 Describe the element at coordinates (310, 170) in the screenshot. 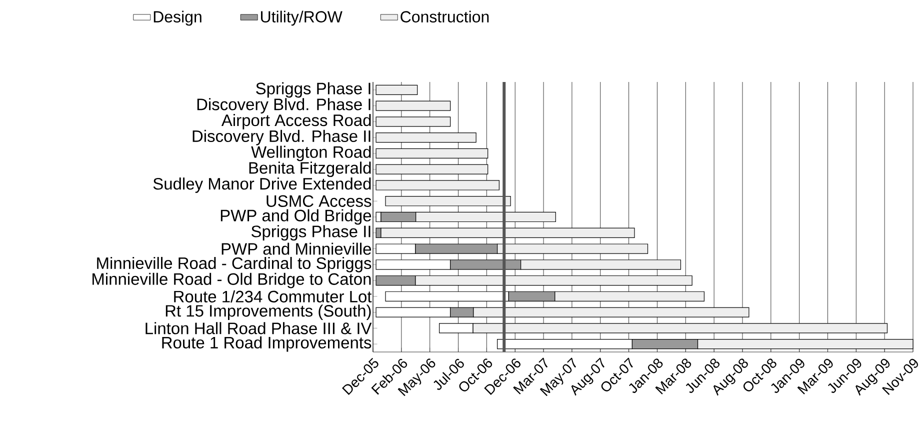

I see `y-tick-label: Benita Fitzgerald` at that location.